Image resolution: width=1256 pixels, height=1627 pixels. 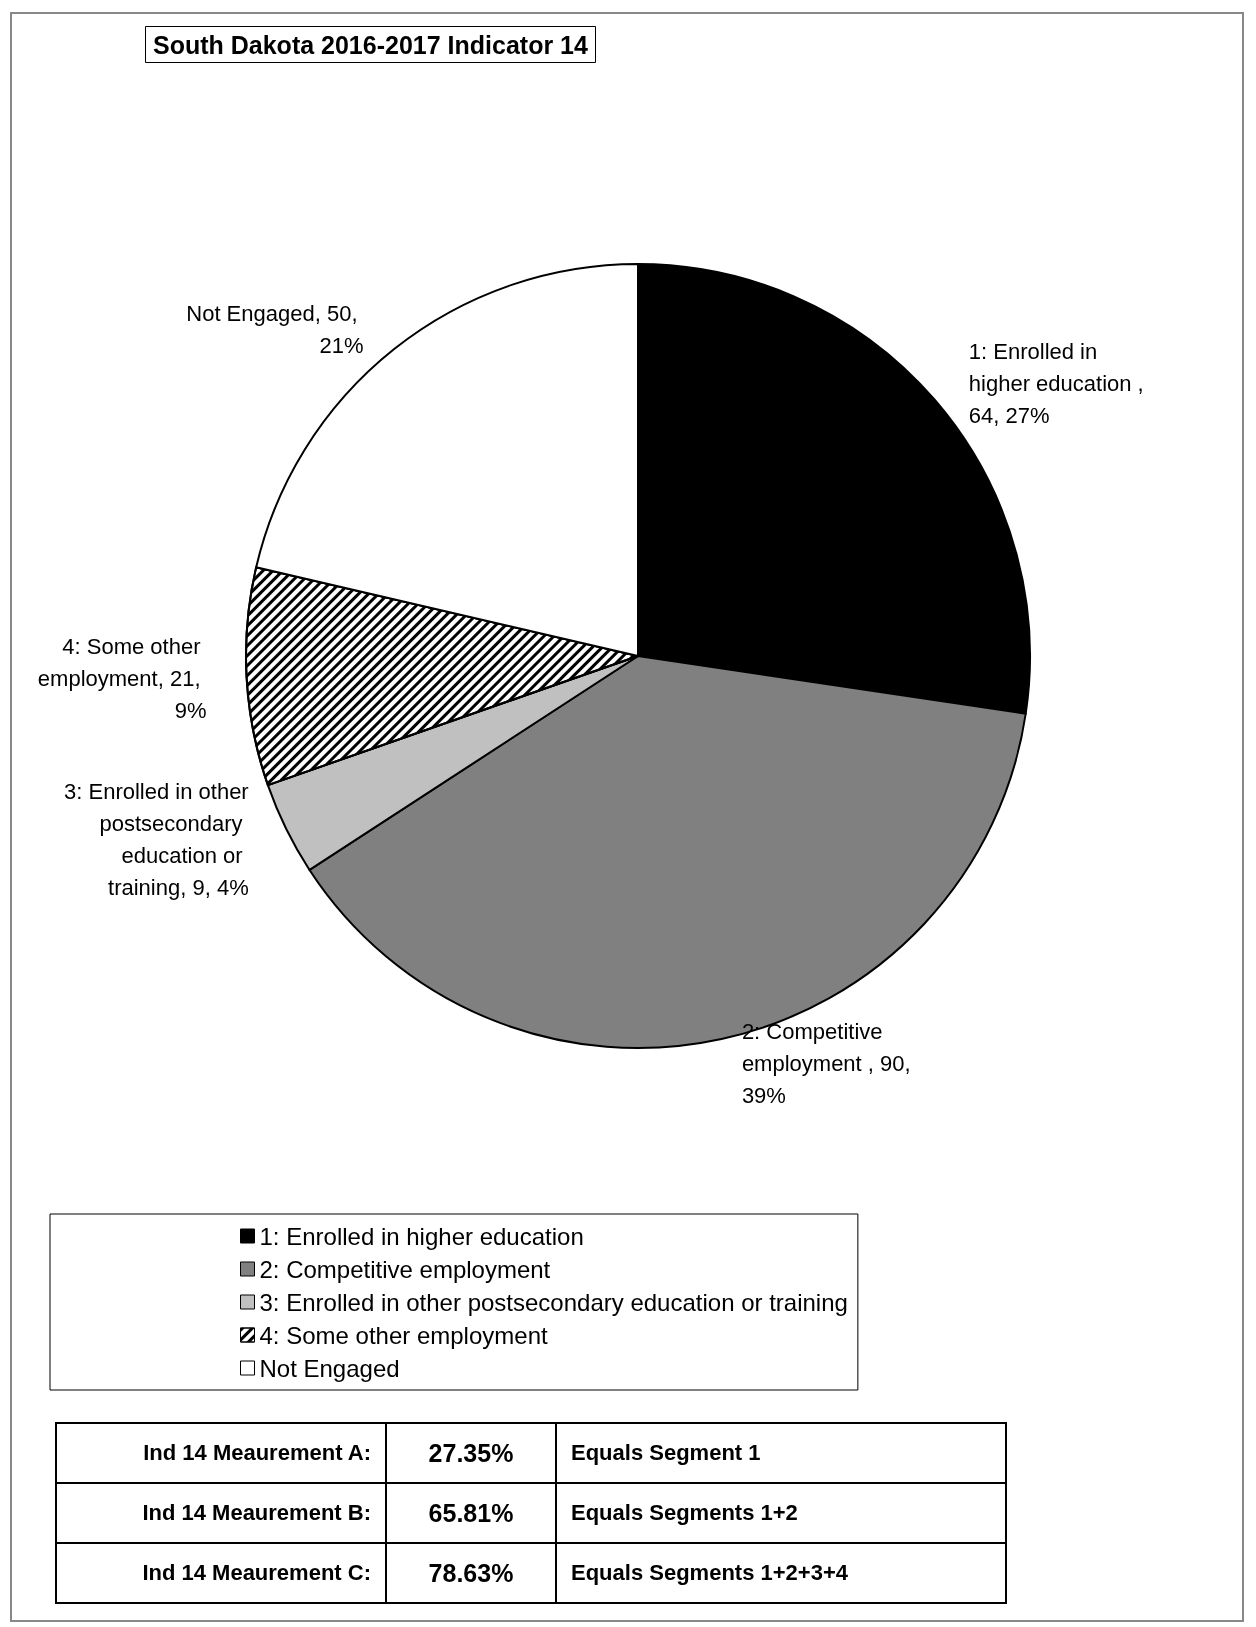 I want to click on chart-title: South Dakota 2016-2017 Indicator 14, so click(x=370, y=44).